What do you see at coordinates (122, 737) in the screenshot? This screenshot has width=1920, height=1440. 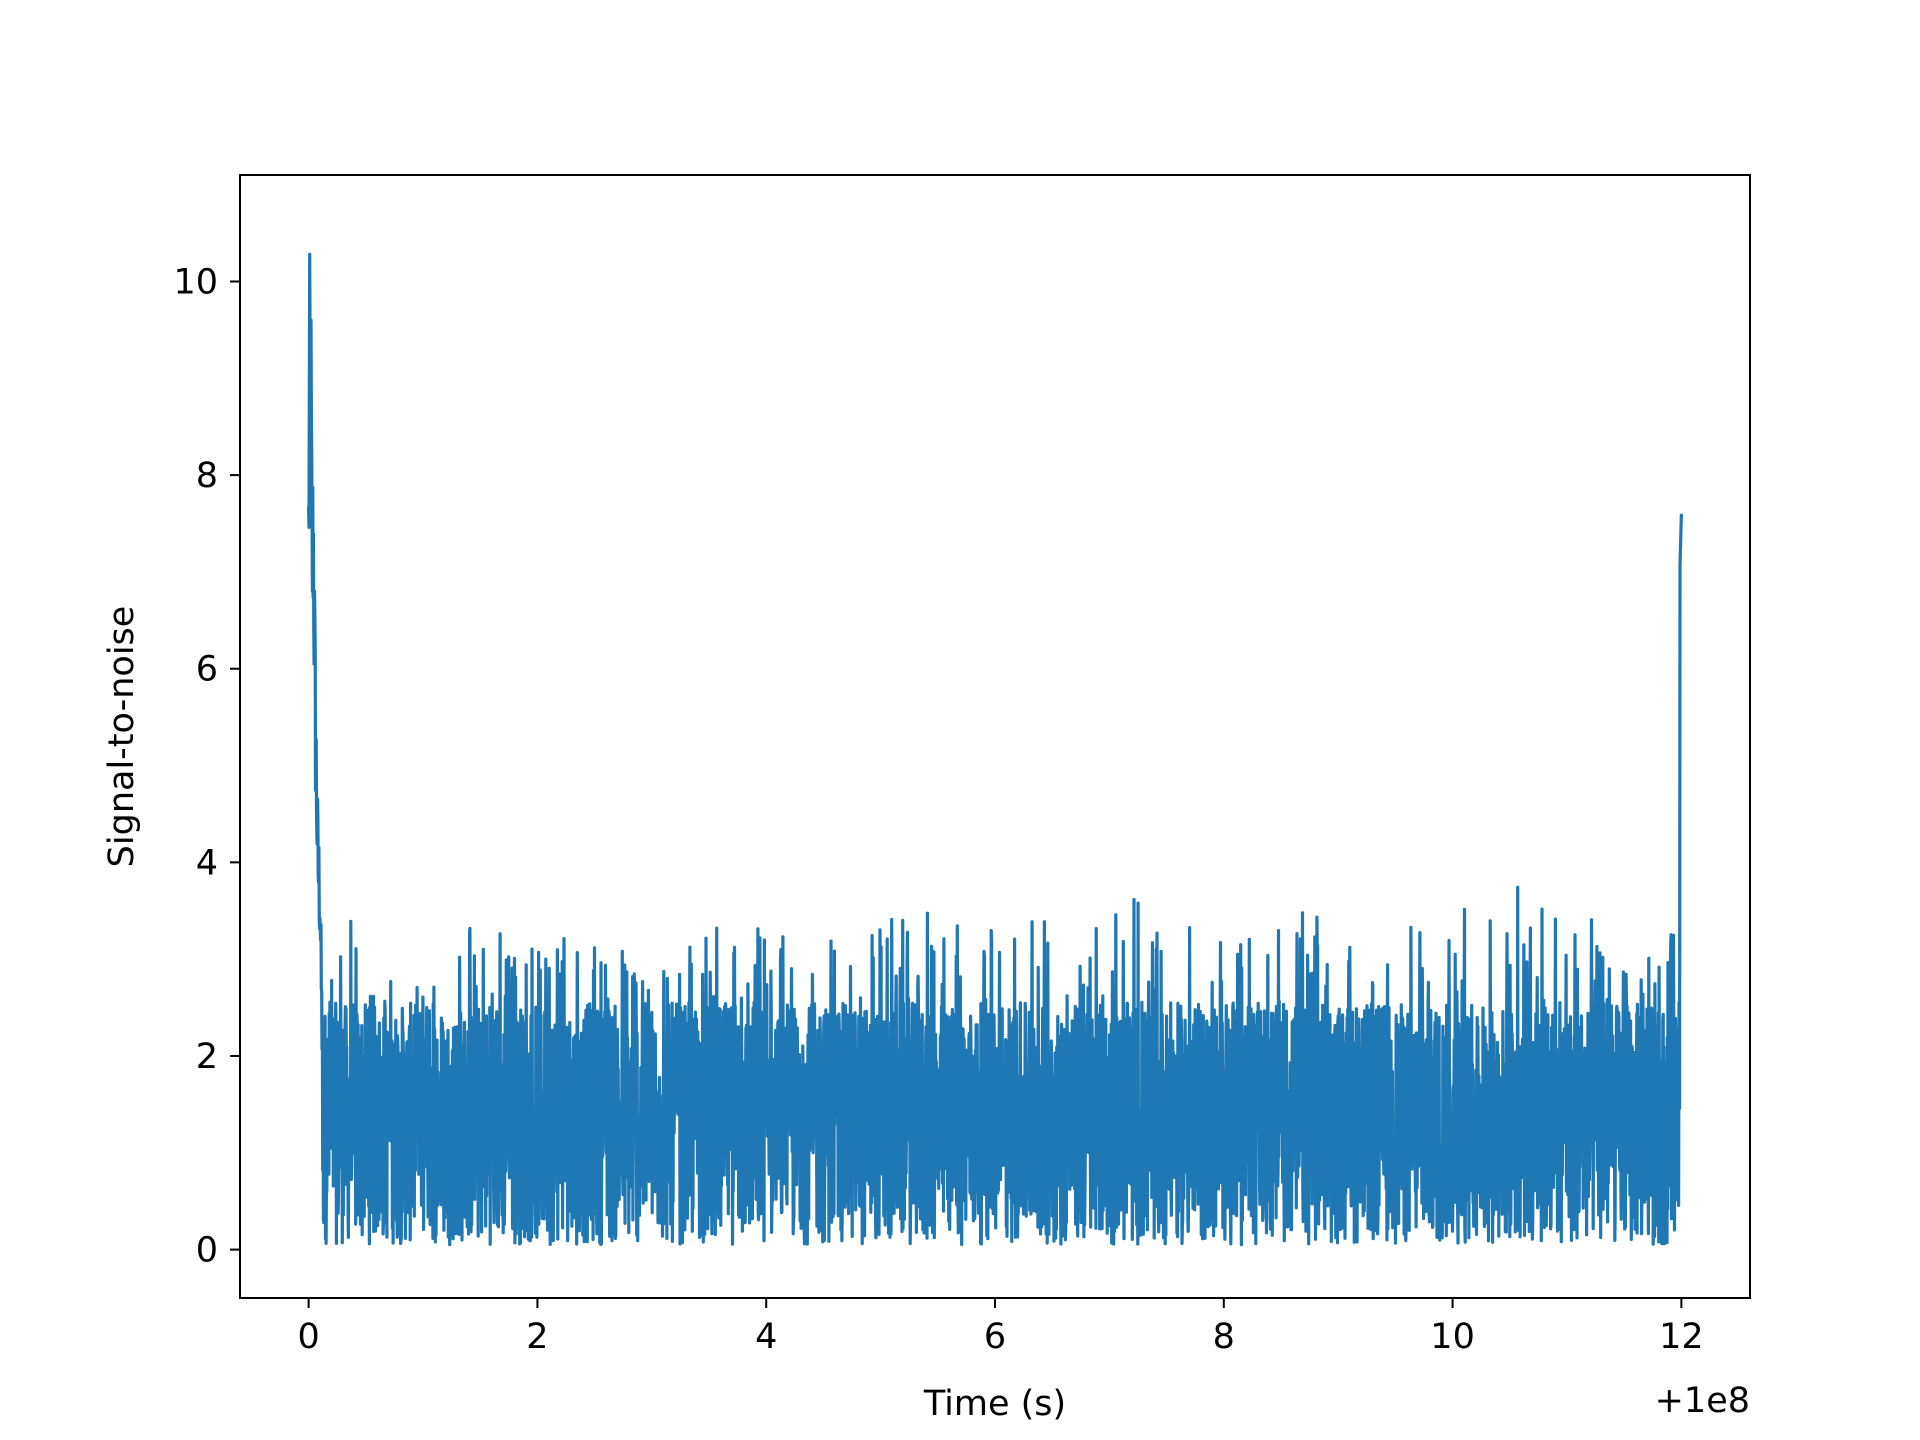 I see `y-axis-label: Signal-to-noise` at bounding box center [122, 737].